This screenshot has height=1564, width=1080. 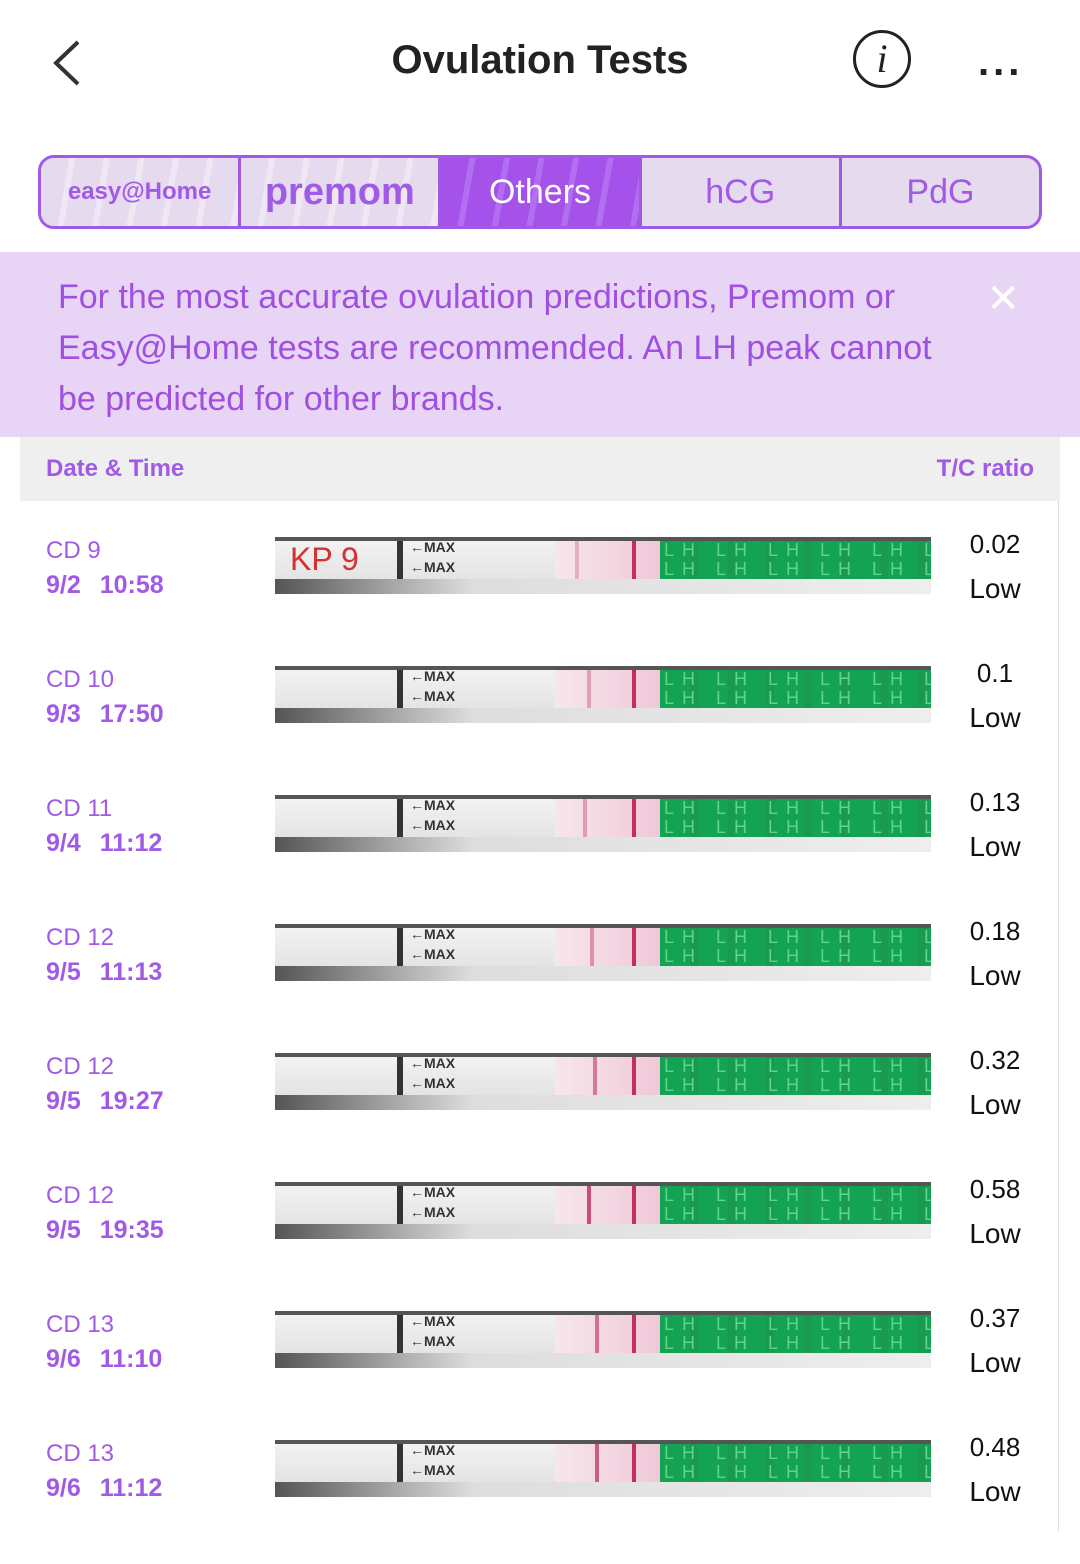 What do you see at coordinates (995, 544) in the screenshot?
I see `tc-ratio-value: 0.02` at bounding box center [995, 544].